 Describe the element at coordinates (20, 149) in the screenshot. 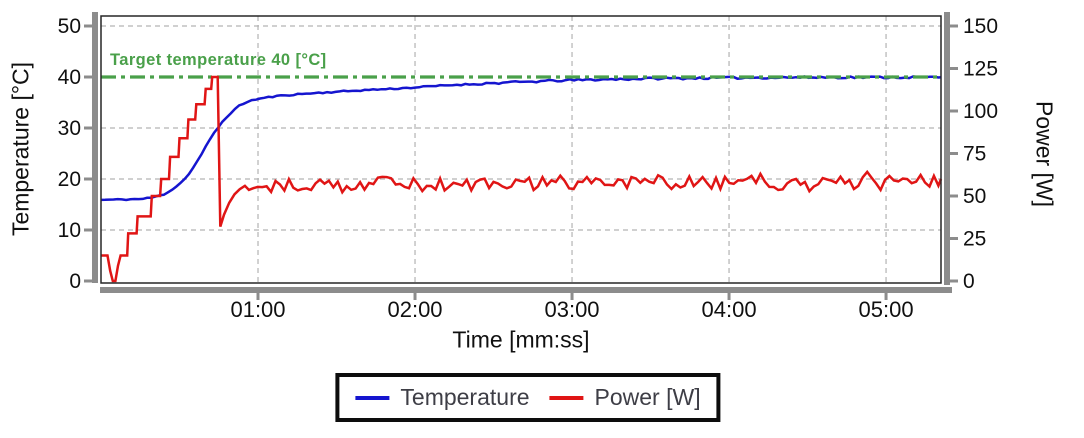

I see `left-axis-title: Temperature [°C]` at that location.